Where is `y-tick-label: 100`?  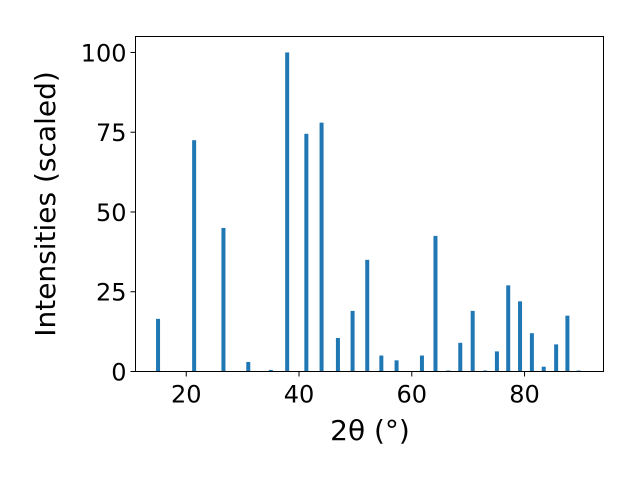
y-tick-label: 100 is located at coordinates (104, 53).